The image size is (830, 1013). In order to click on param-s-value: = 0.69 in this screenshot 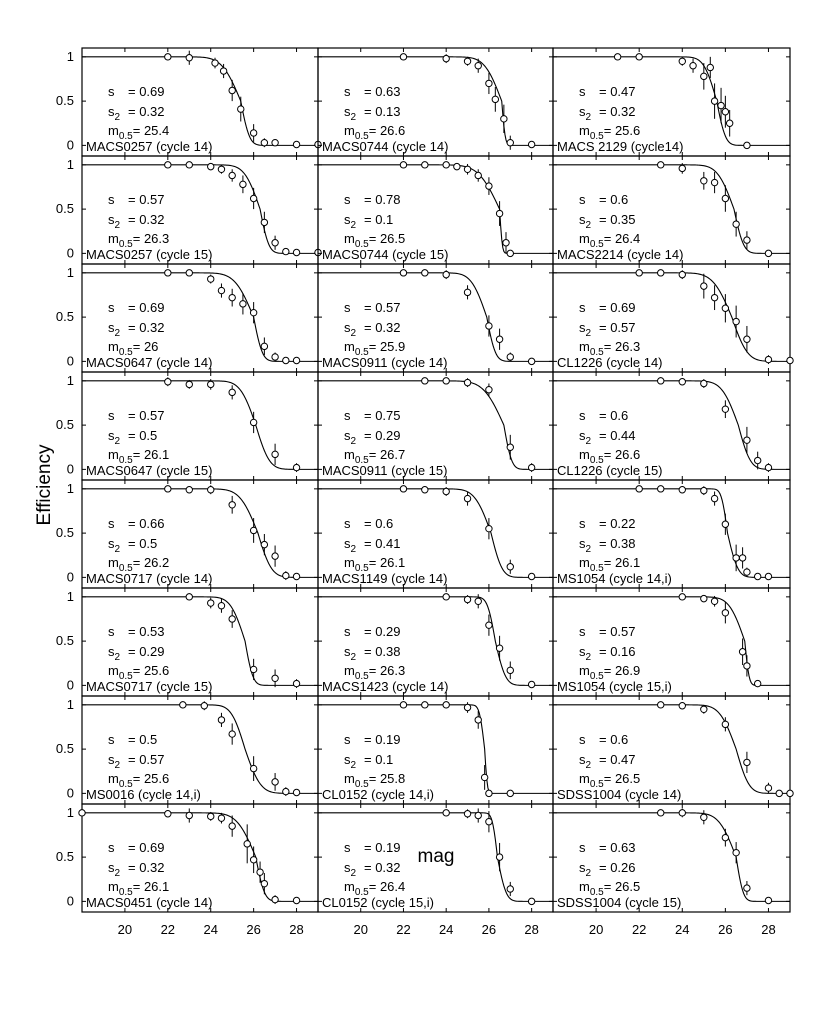, I will do `click(146, 307)`.